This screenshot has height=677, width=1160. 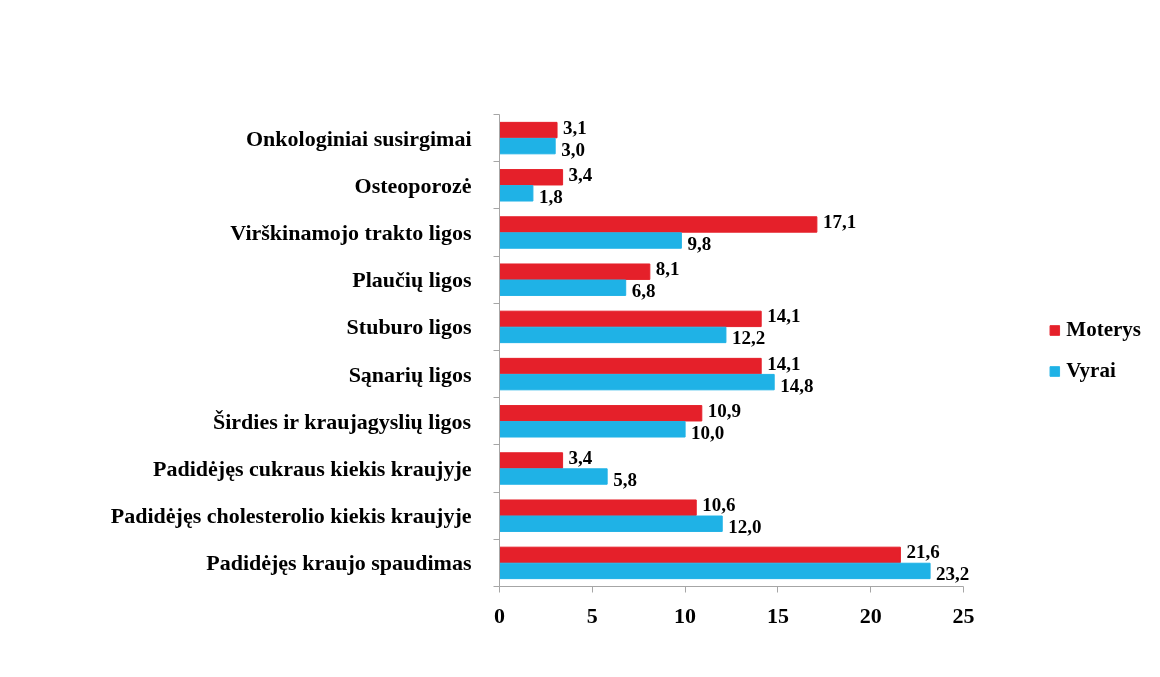 What do you see at coordinates (410, 374) in the screenshot?
I see `y-tick-label: Sąnarių ligos` at bounding box center [410, 374].